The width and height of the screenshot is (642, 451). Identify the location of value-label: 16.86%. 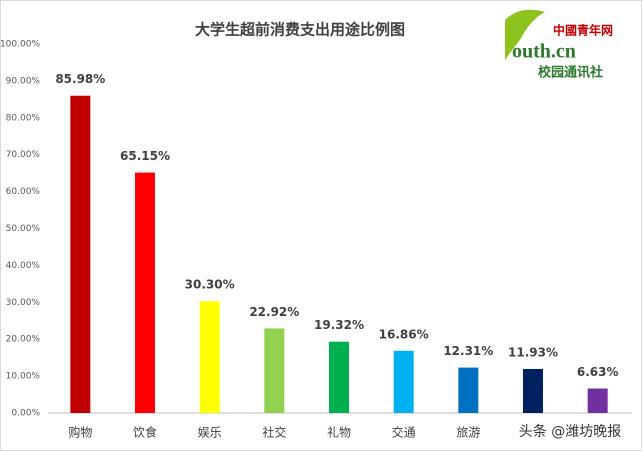
(404, 334).